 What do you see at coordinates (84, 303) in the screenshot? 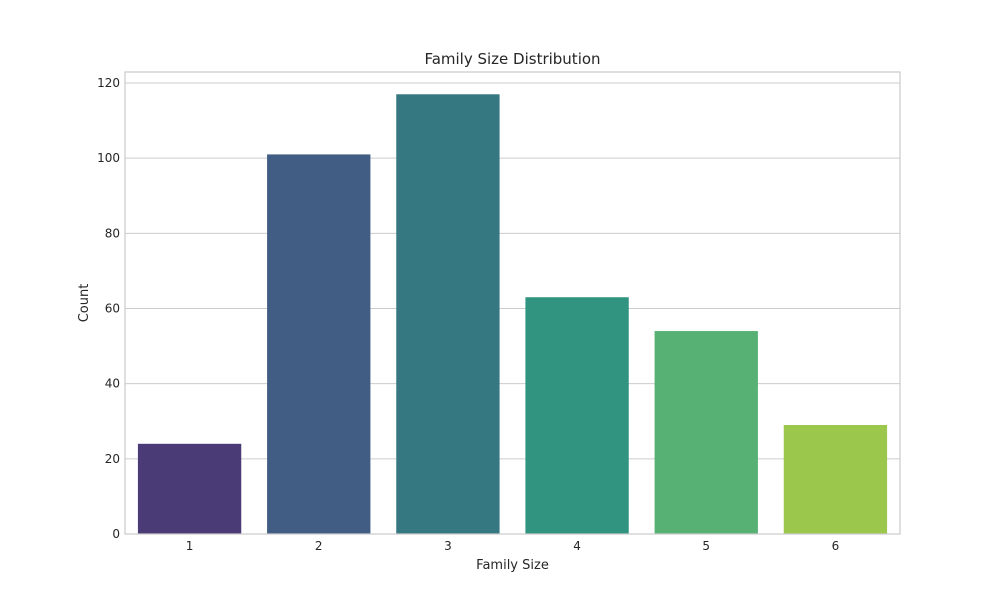
I see `y-axis-label: Count` at bounding box center [84, 303].